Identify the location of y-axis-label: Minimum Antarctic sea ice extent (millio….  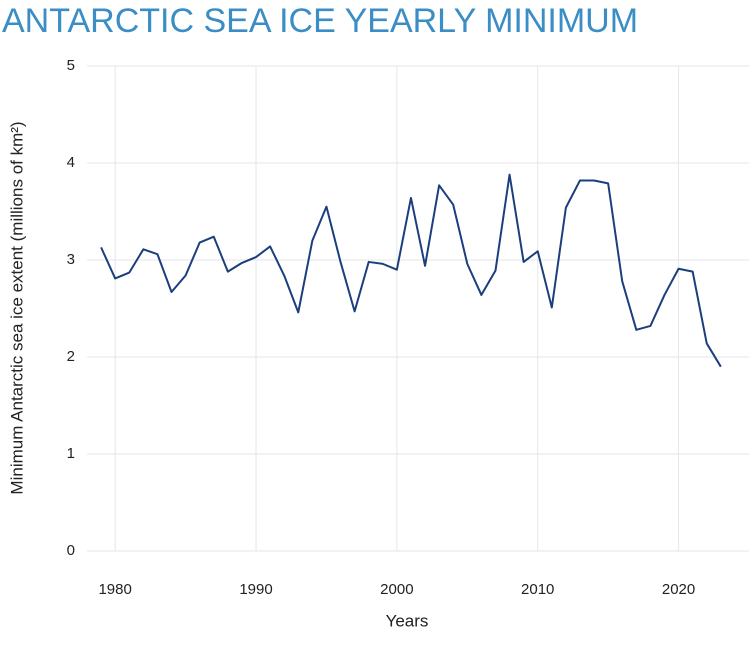
(16, 307).